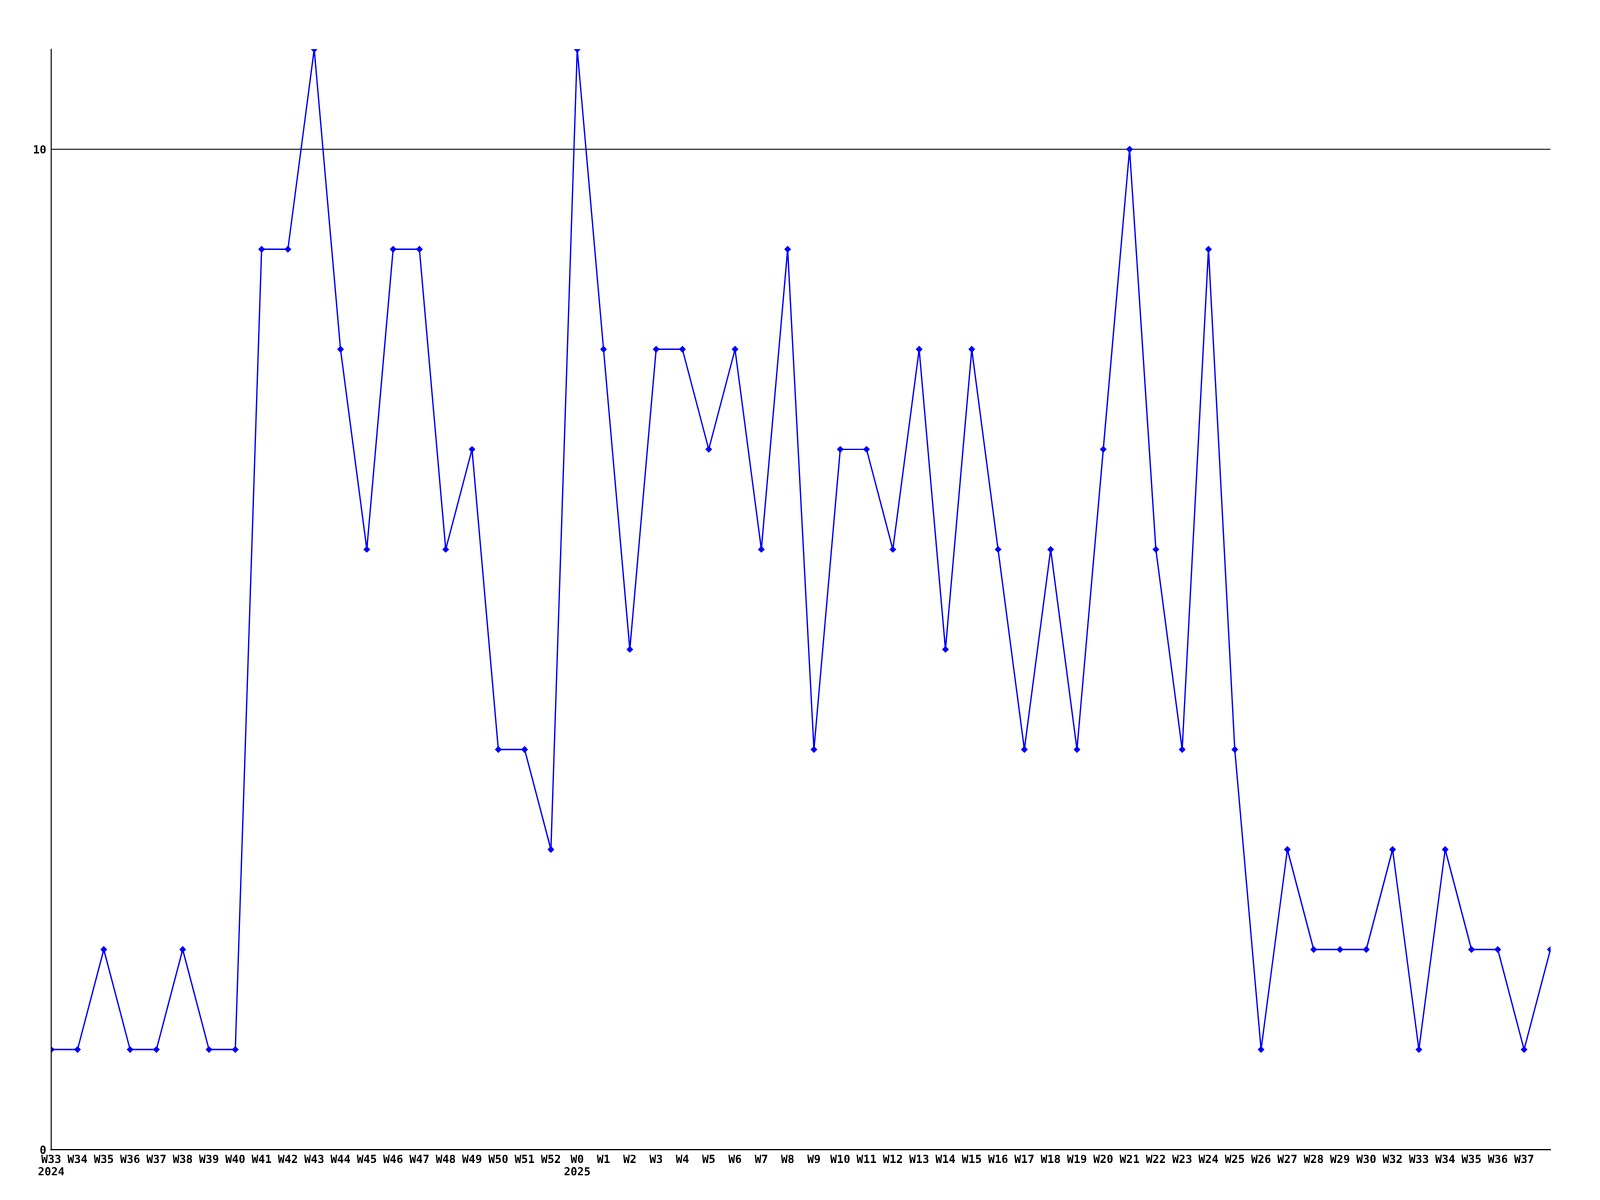  I want to click on x-tick-label: W9, so click(813, 1159).